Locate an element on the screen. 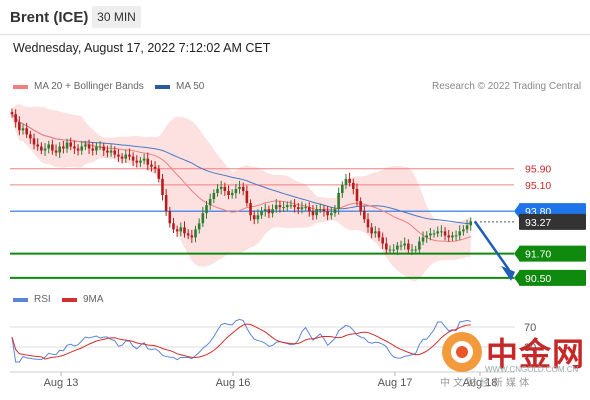 The width and height of the screenshot is (590, 400). brand-site: WWW.CNGOLD.COM.CN is located at coordinates (532, 369).